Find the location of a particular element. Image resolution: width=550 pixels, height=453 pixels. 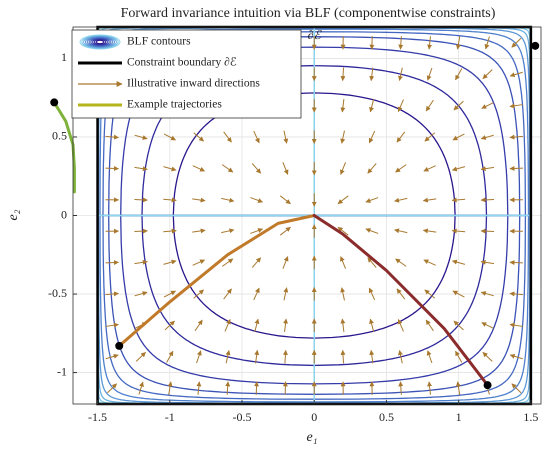

legend-label: Constraint boundary ∂ℰ is located at coordinates (182, 63).